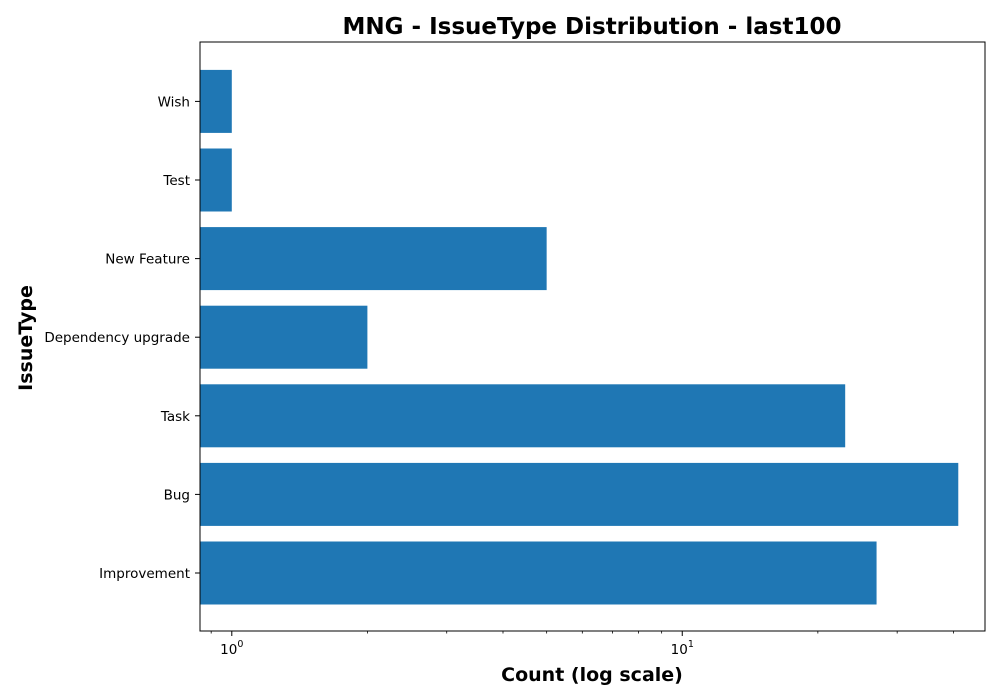  What do you see at coordinates (174, 102) in the screenshot?
I see `y-tick-label-wish: Wish` at bounding box center [174, 102].